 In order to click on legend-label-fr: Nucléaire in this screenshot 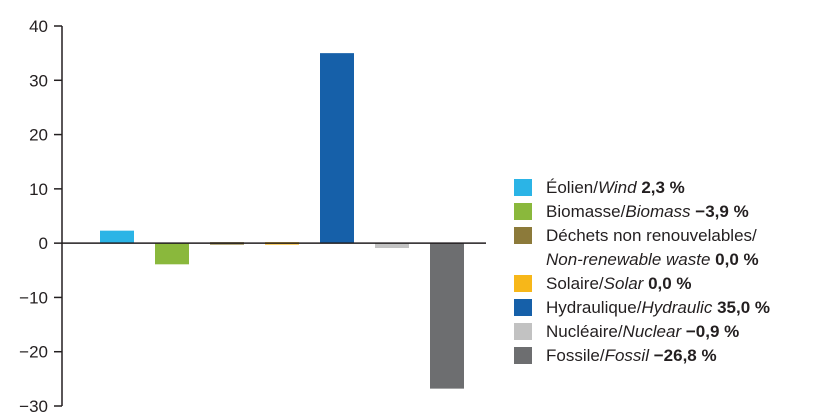, I will do `click(582, 331)`.